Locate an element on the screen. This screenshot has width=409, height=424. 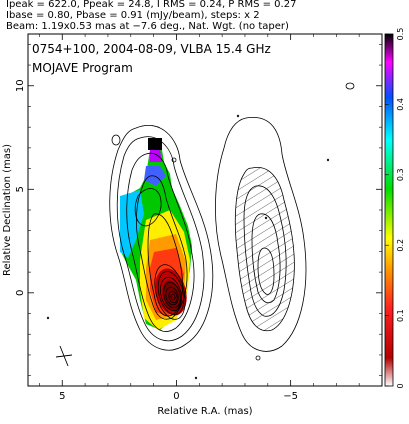
colorbar-tick-label: 0.5 is located at coordinates (400, 34).